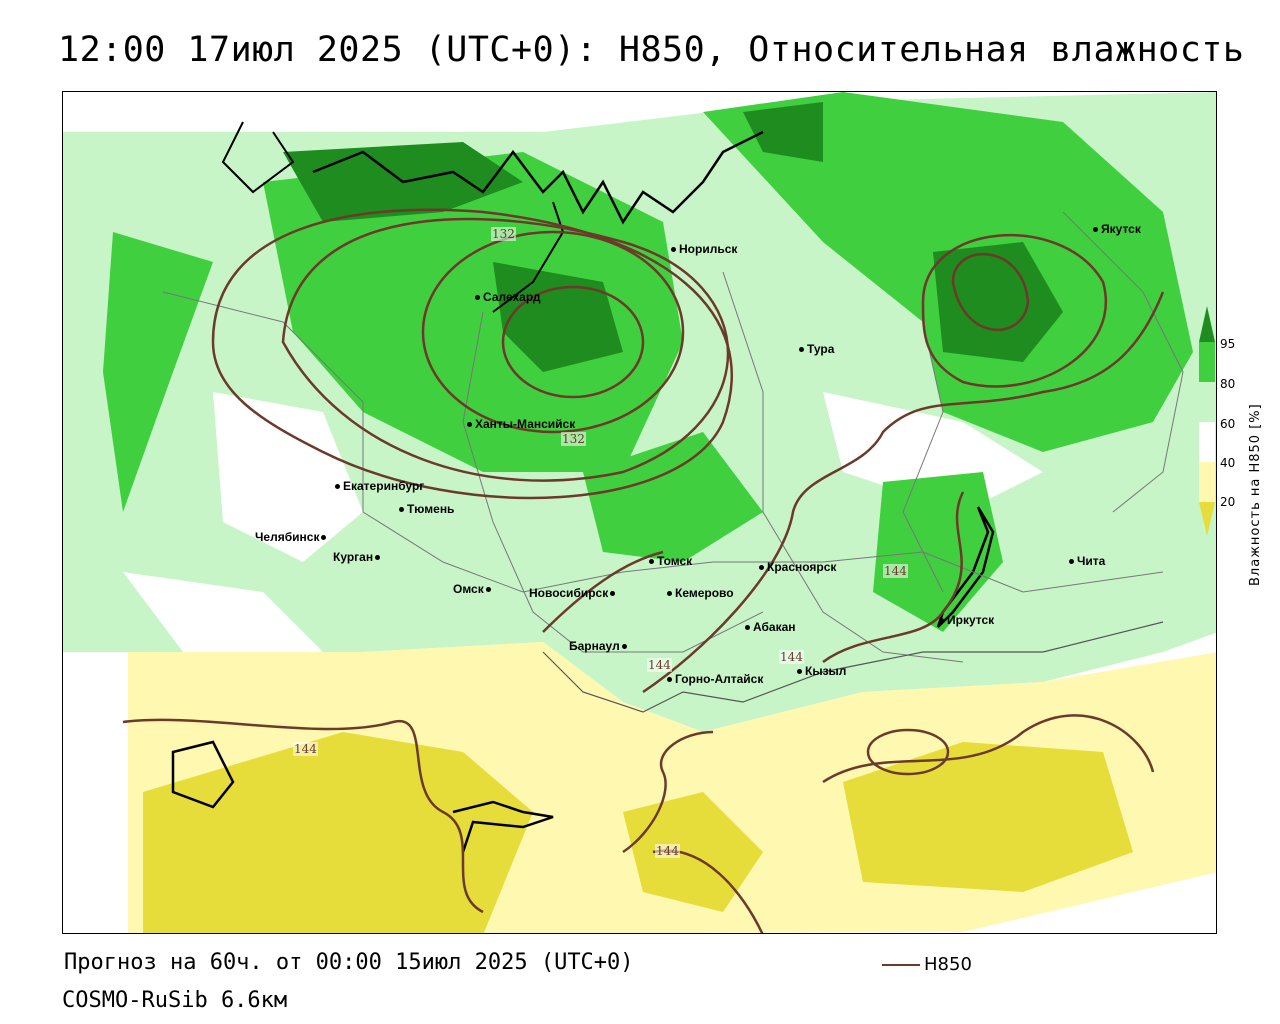  I want to click on city-norilsk: Норильск, so click(704, 249).